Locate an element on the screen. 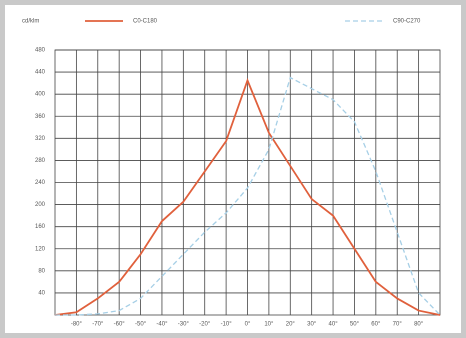 Image resolution: width=466 pixels, height=338 pixels. x-tick-label: -40° is located at coordinates (162, 325).